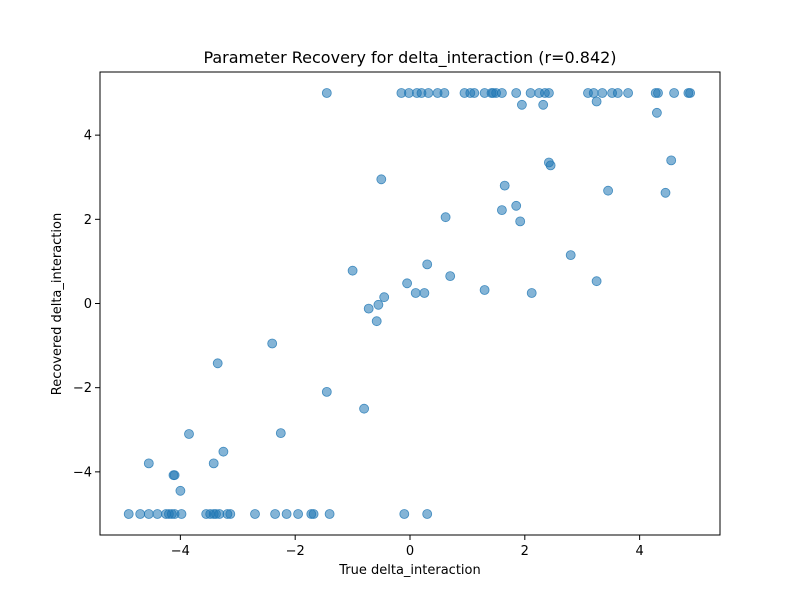 The height and width of the screenshot is (600, 800). What do you see at coordinates (82, 472) in the screenshot?
I see `y-tick-label: −4` at bounding box center [82, 472].